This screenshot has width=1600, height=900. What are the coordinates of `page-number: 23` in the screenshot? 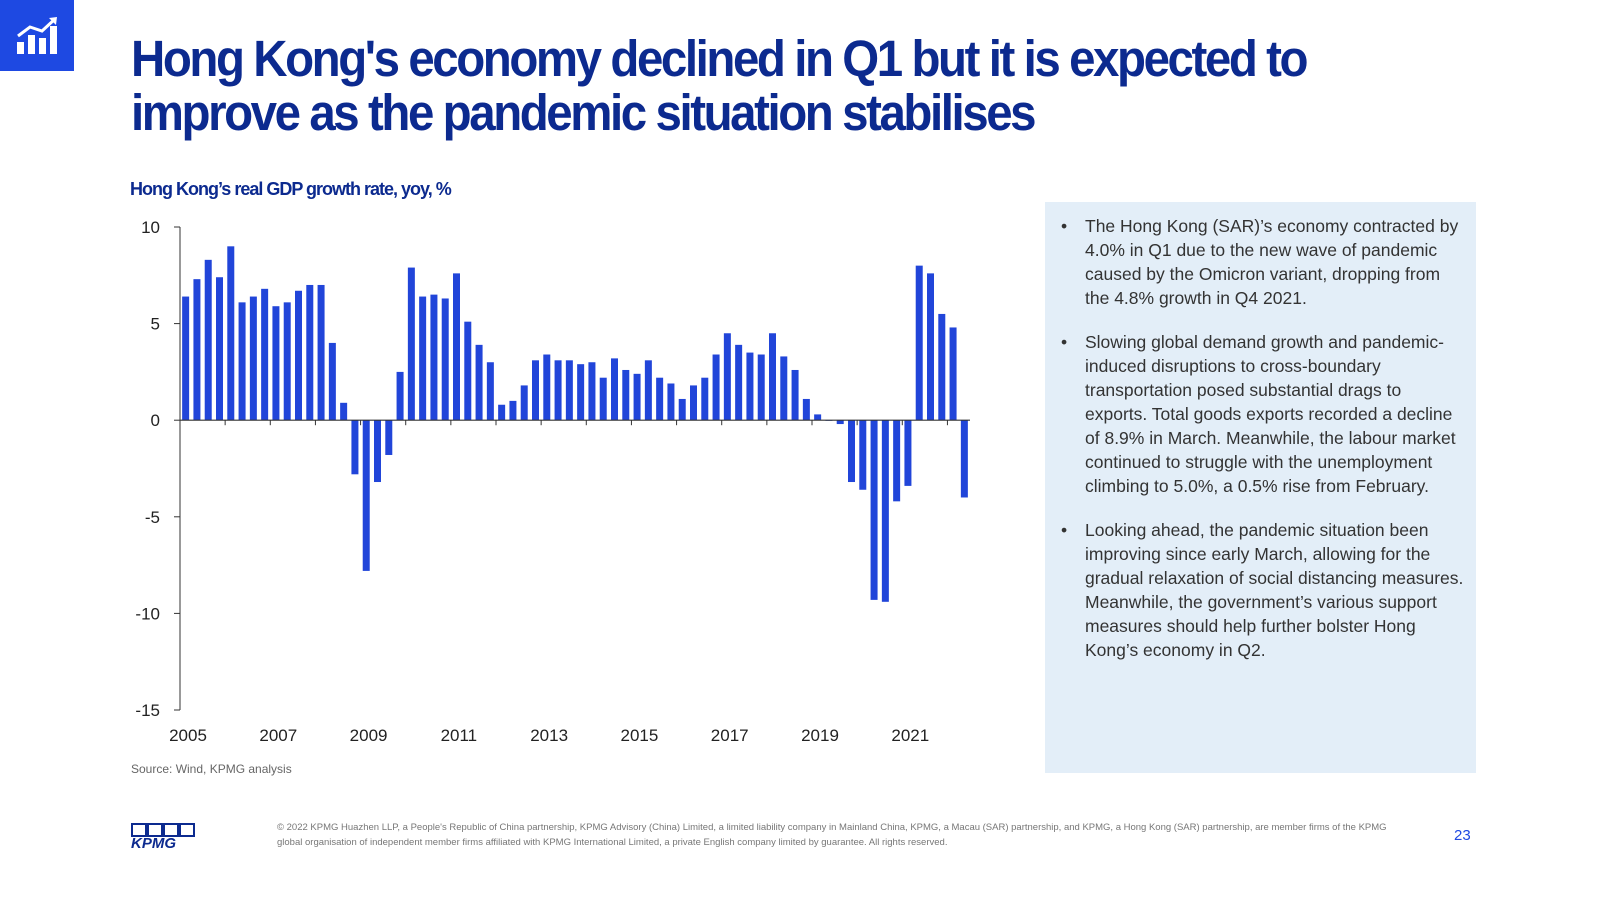 It's located at (1462, 835).